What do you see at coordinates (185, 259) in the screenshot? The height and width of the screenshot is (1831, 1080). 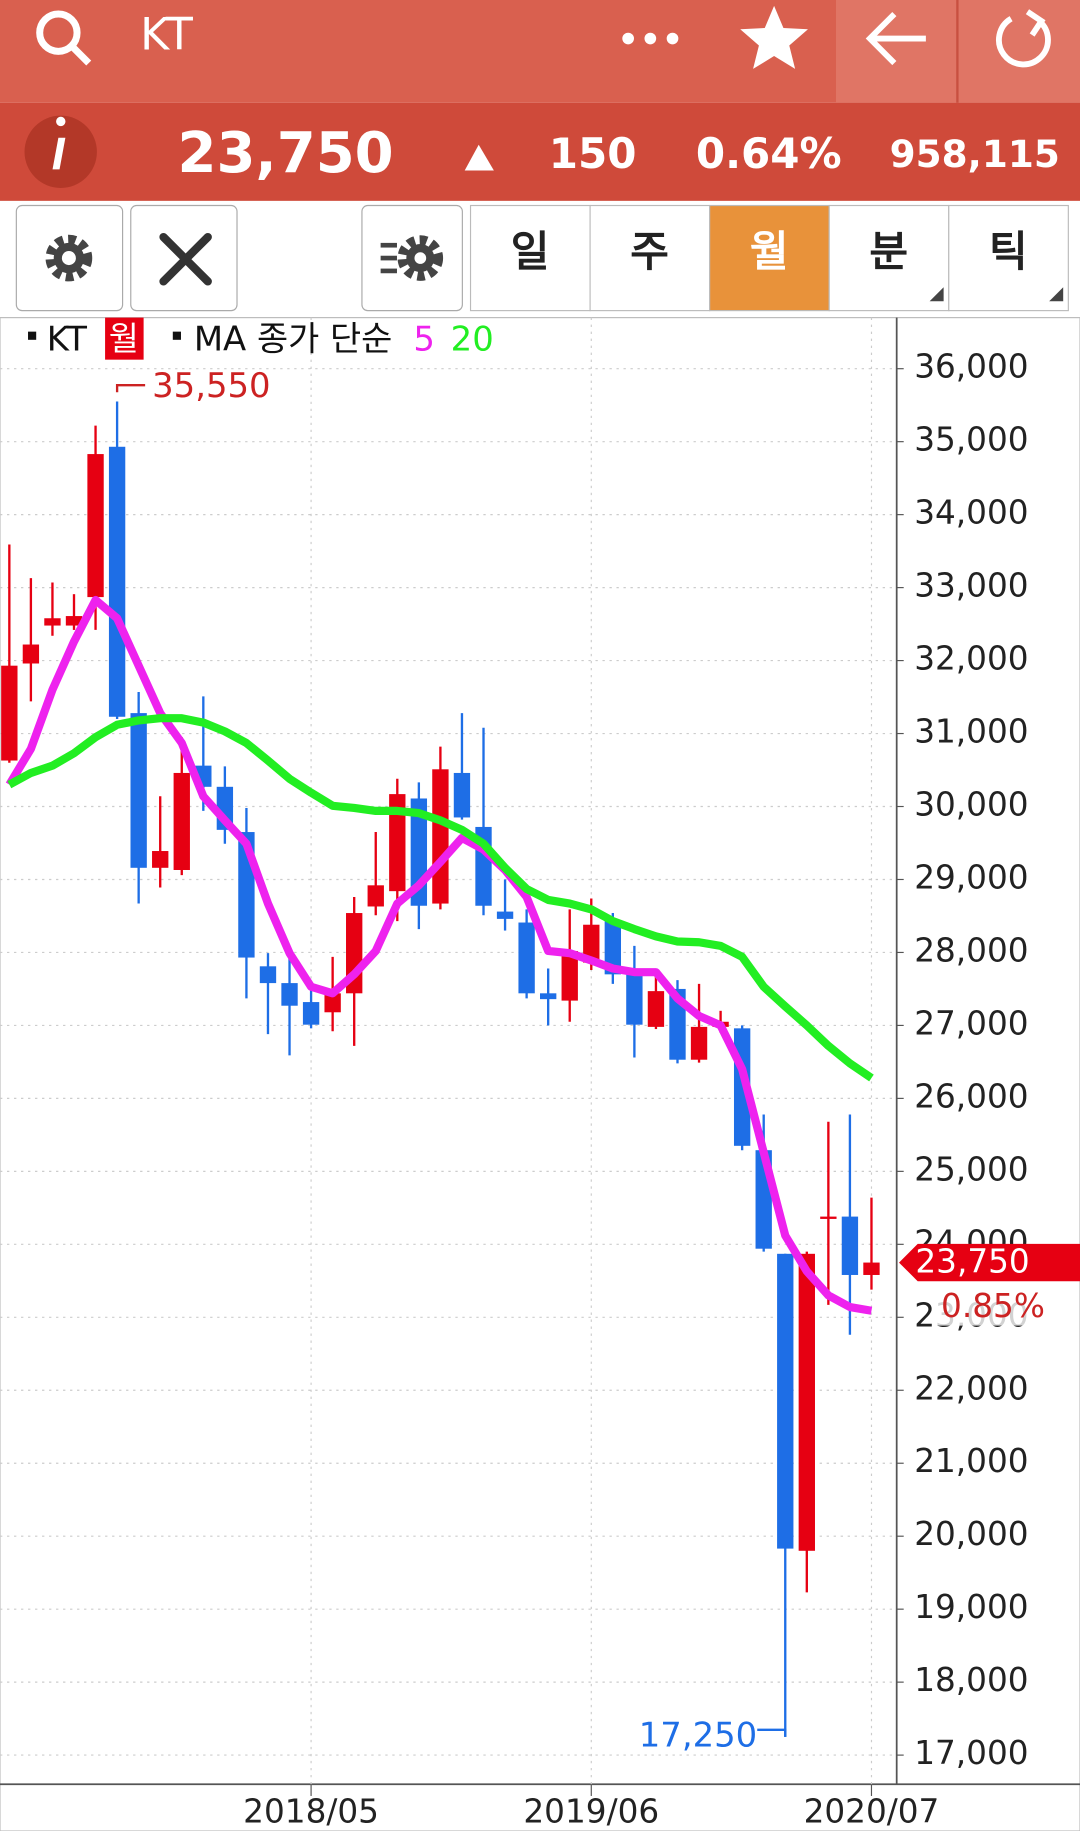 I see `tools-icon` at bounding box center [185, 259].